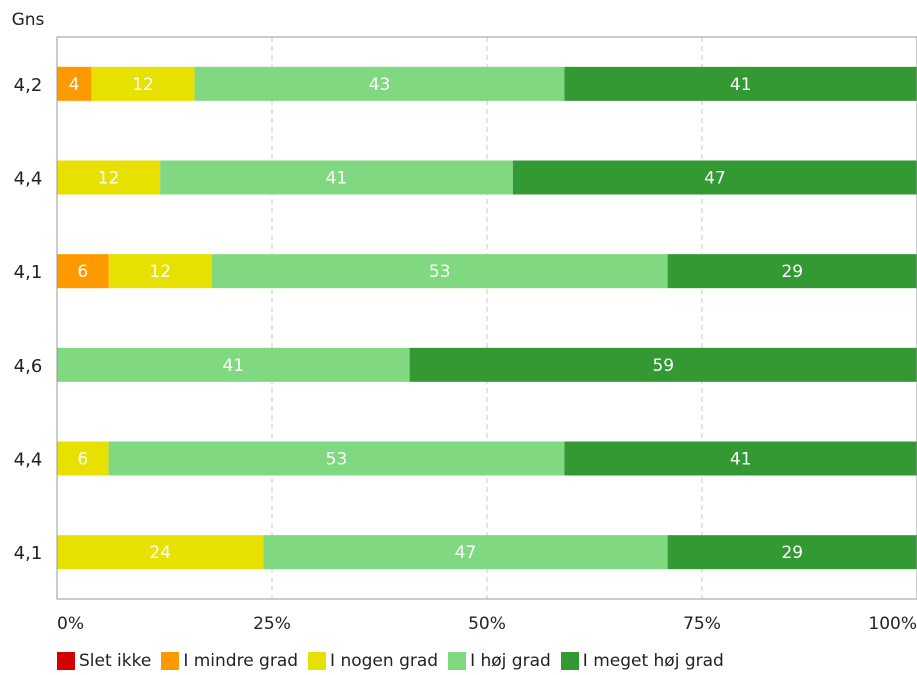 Image resolution: width=917 pixels, height=675 pixels. I want to click on bar-value-label: 59, so click(663, 366).